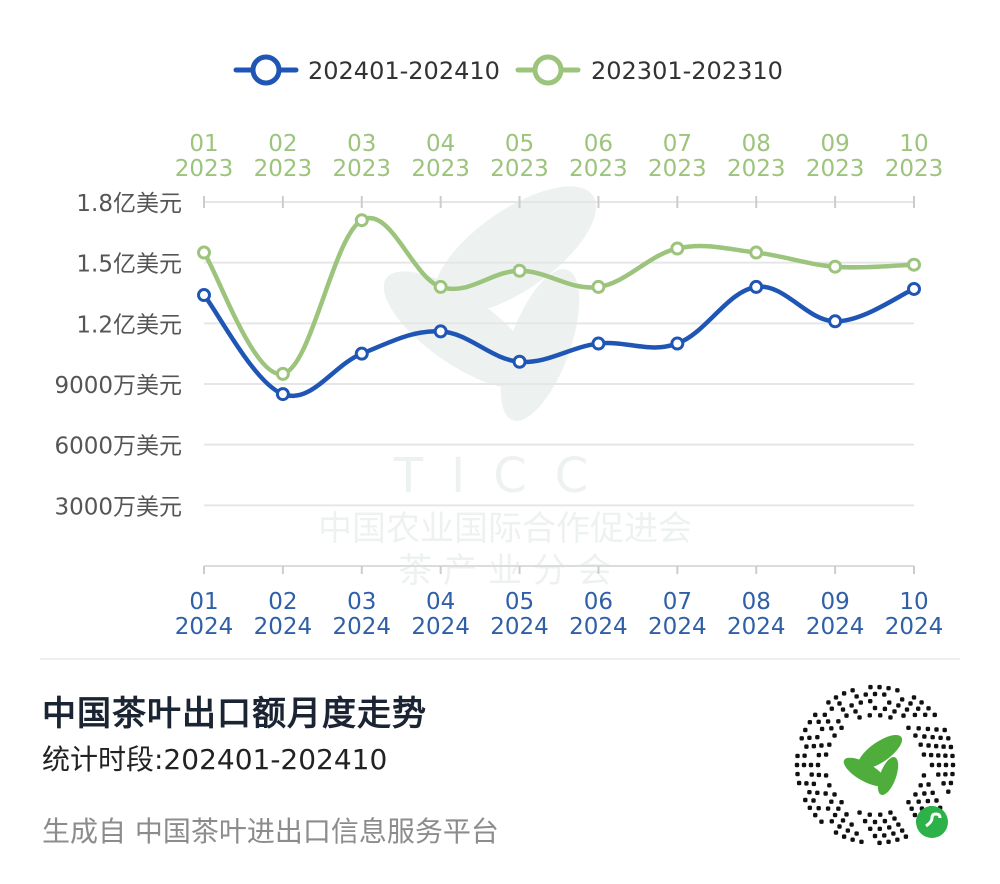  Describe the element at coordinates (834, 144) in the screenshot. I see `x-top-tick-month: 09` at that location.